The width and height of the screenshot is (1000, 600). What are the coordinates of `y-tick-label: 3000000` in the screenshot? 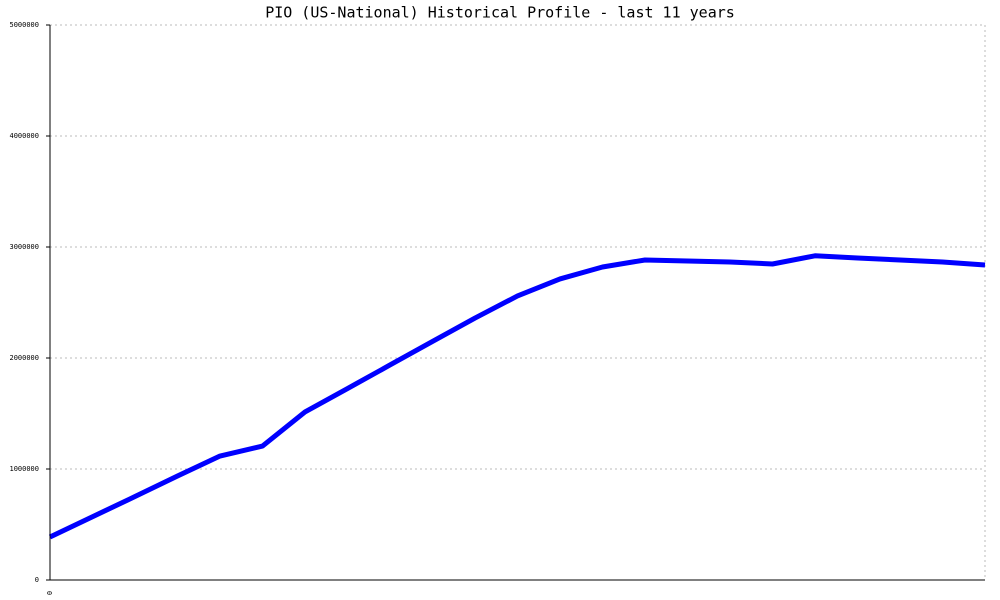 It's located at (24, 247).